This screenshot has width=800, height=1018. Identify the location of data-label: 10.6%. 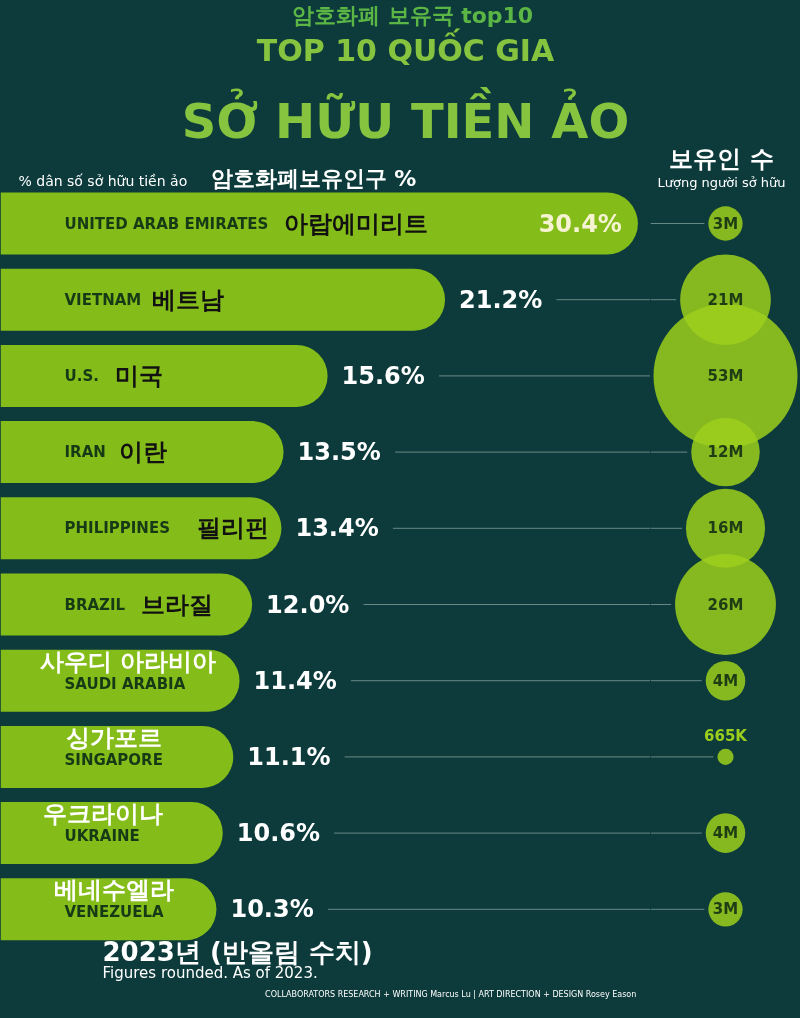
(278, 833).